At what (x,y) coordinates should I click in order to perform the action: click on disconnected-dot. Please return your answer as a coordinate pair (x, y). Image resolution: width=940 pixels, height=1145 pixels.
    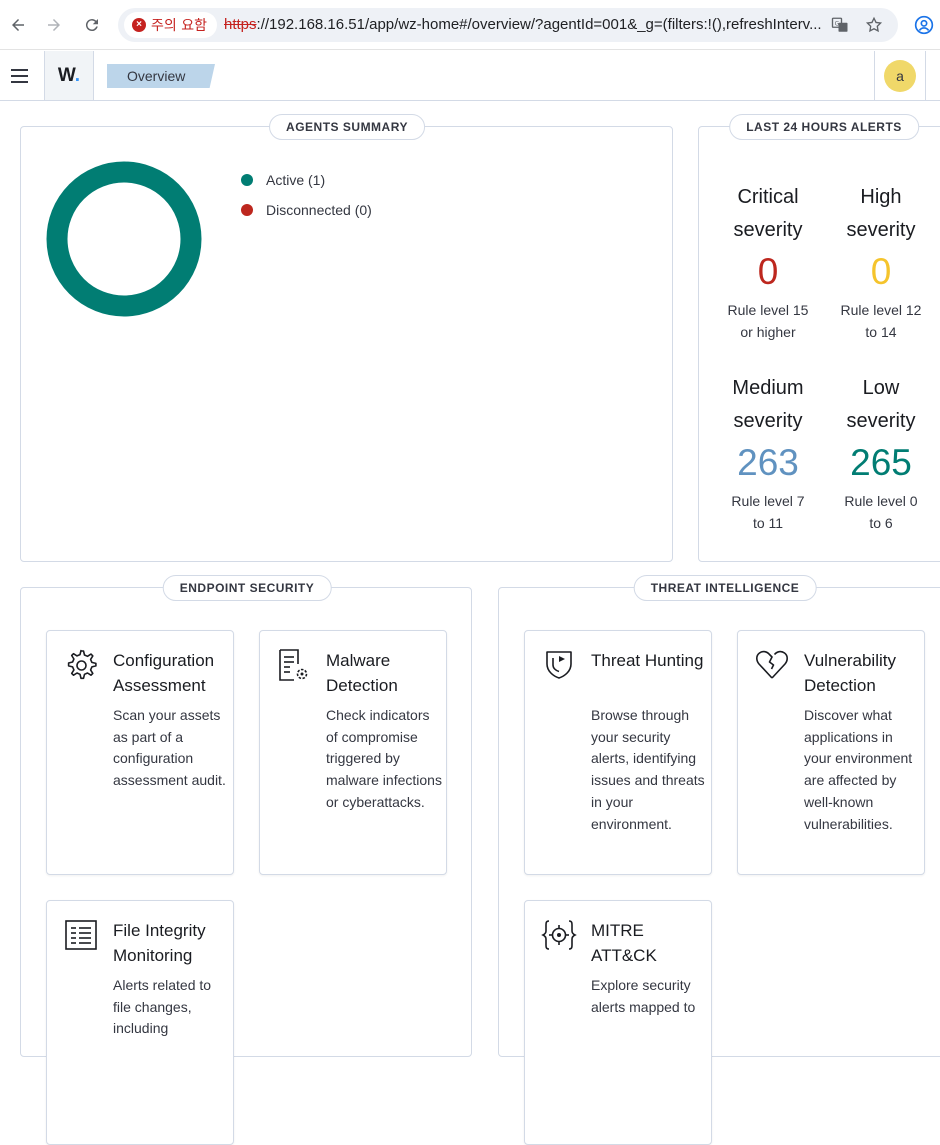
    Looking at the image, I should click on (247, 210).